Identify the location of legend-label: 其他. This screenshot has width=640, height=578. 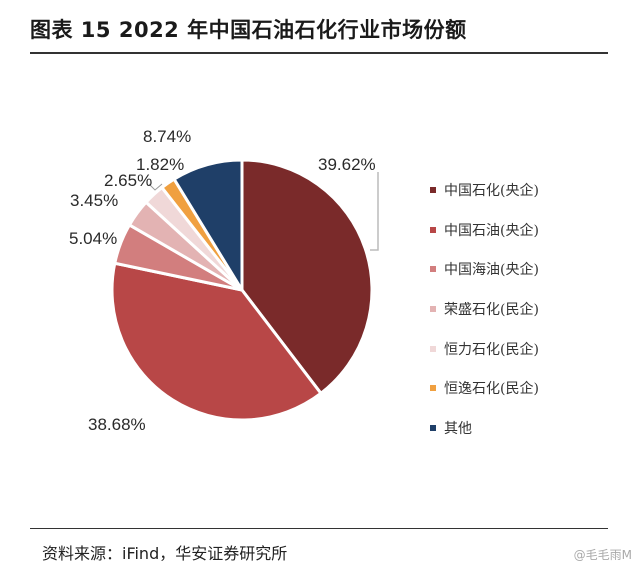
(458, 428).